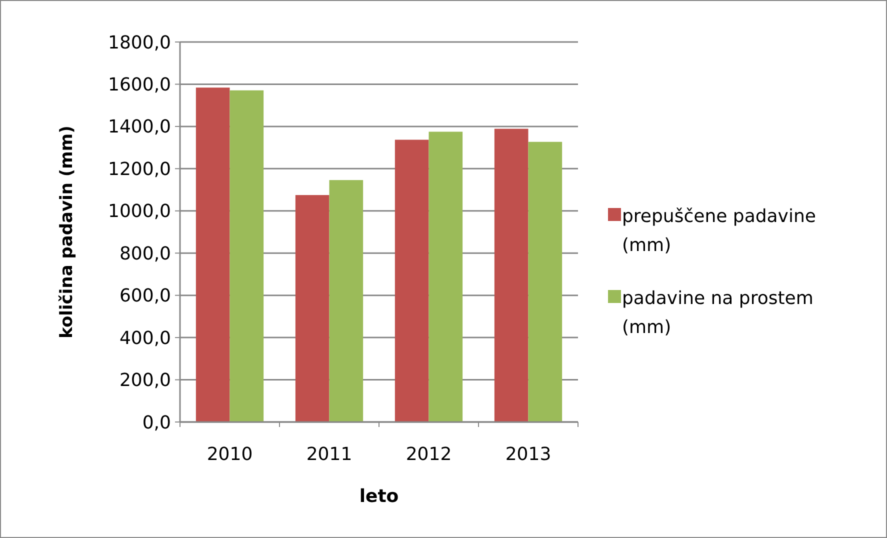 The height and width of the screenshot is (538, 887). What do you see at coordinates (139, 211) in the screenshot?
I see `y-tick-label: 1000,0` at bounding box center [139, 211].